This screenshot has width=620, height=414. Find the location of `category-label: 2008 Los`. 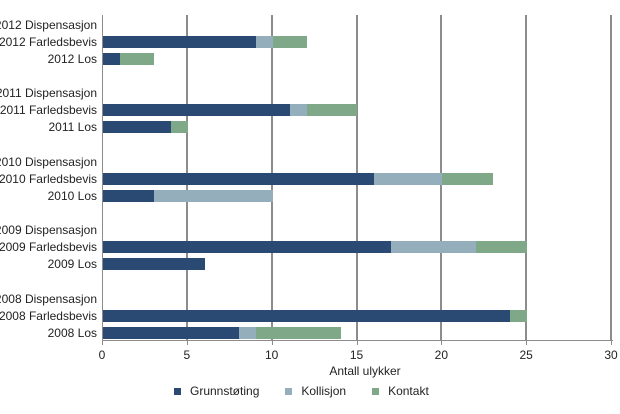

category-label: 2008 Los is located at coordinates (72, 333).